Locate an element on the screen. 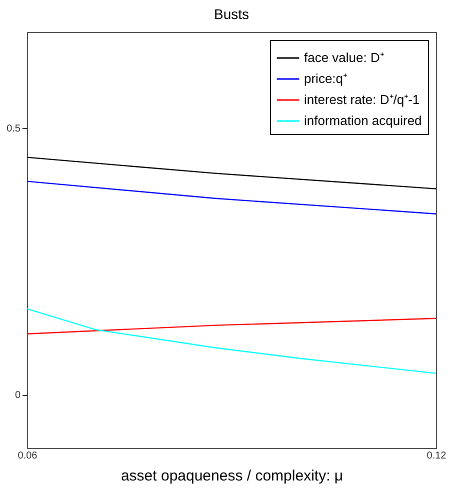 This screenshot has width=457, height=489. chart-title: Busts is located at coordinates (232, 14).